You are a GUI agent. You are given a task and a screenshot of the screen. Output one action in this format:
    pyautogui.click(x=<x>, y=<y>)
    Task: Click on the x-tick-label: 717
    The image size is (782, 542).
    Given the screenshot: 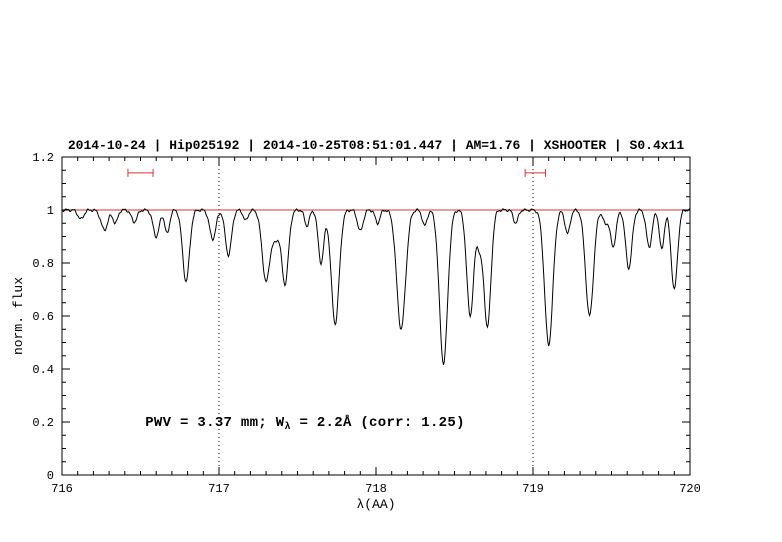 What is the action you would take?
    pyautogui.click(x=219, y=489)
    